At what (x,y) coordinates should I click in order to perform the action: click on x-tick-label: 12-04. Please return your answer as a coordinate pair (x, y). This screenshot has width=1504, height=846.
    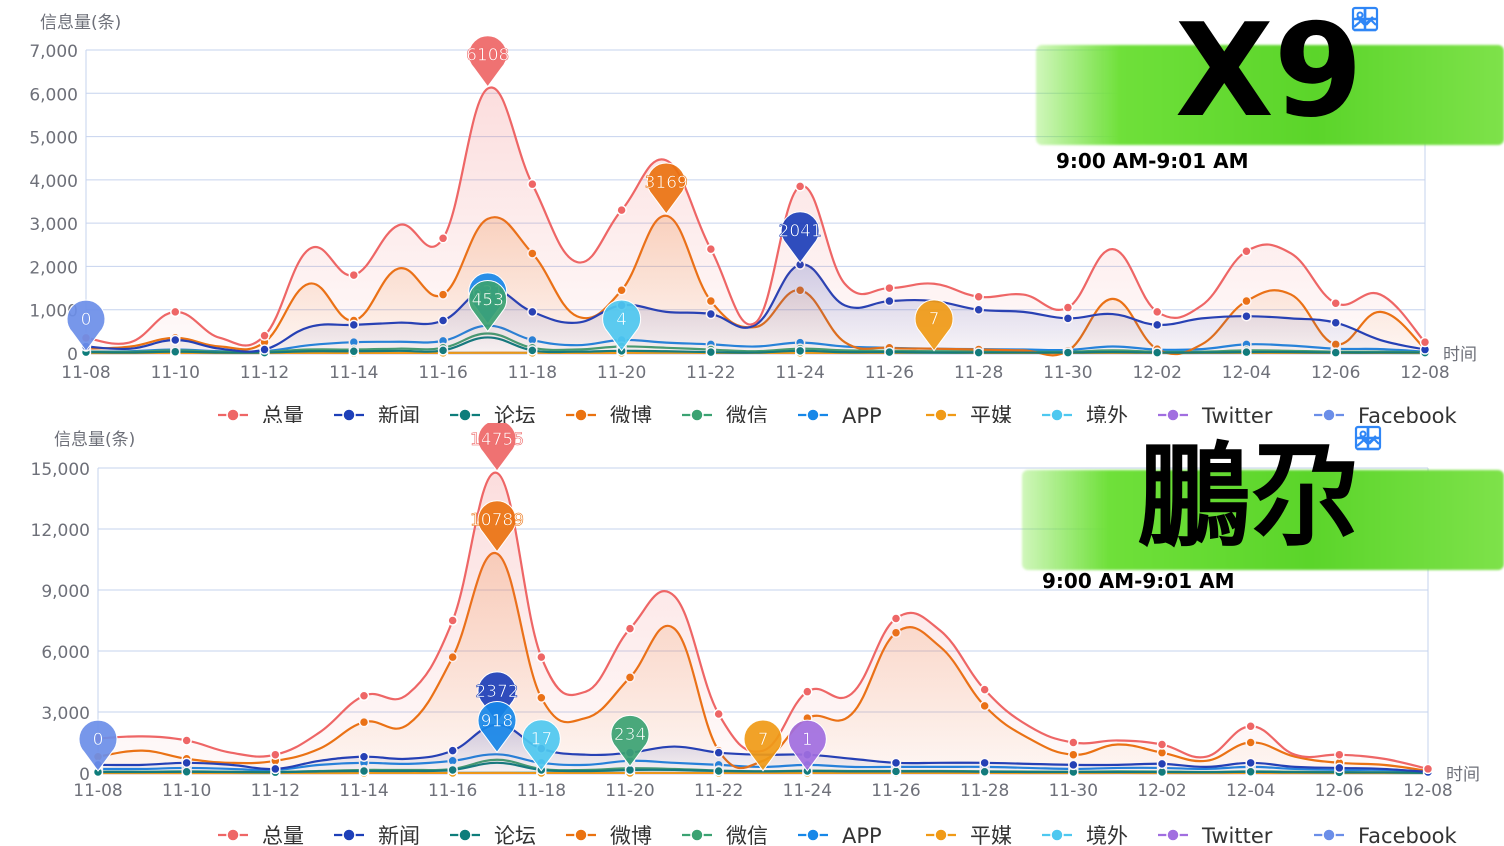
    Looking at the image, I should click on (1246, 373).